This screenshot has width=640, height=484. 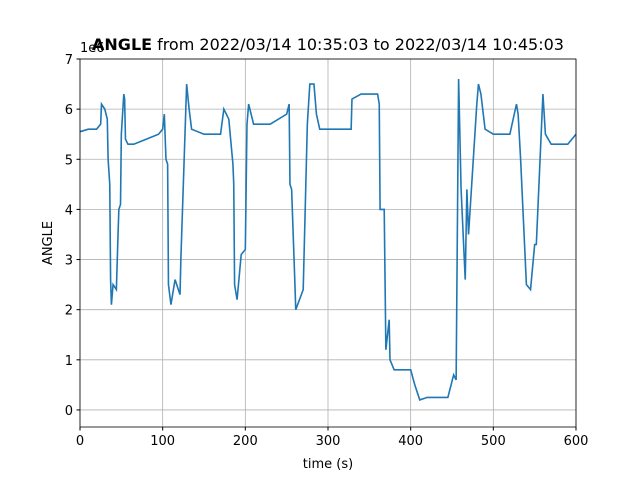 What do you see at coordinates (69, 261) in the screenshot?
I see `y-tick-label: 3` at bounding box center [69, 261].